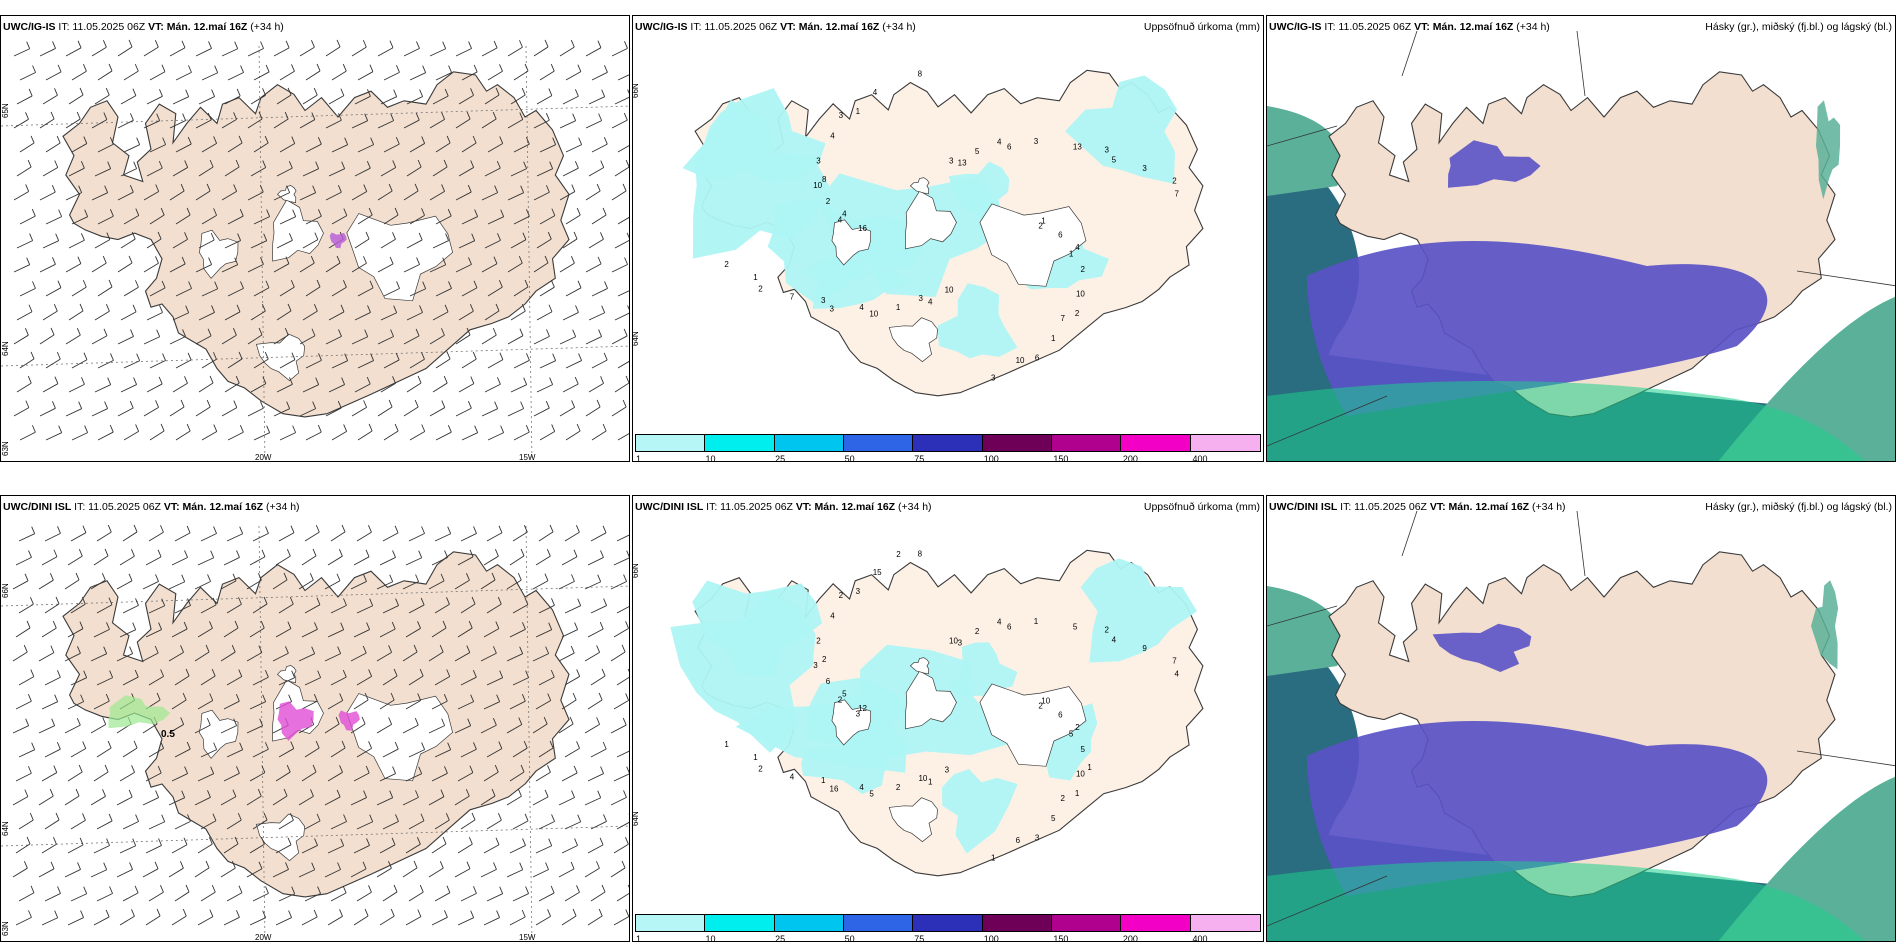 The width and height of the screenshot is (1900, 950). I want to click on precip-value-label: 15, so click(877, 572).